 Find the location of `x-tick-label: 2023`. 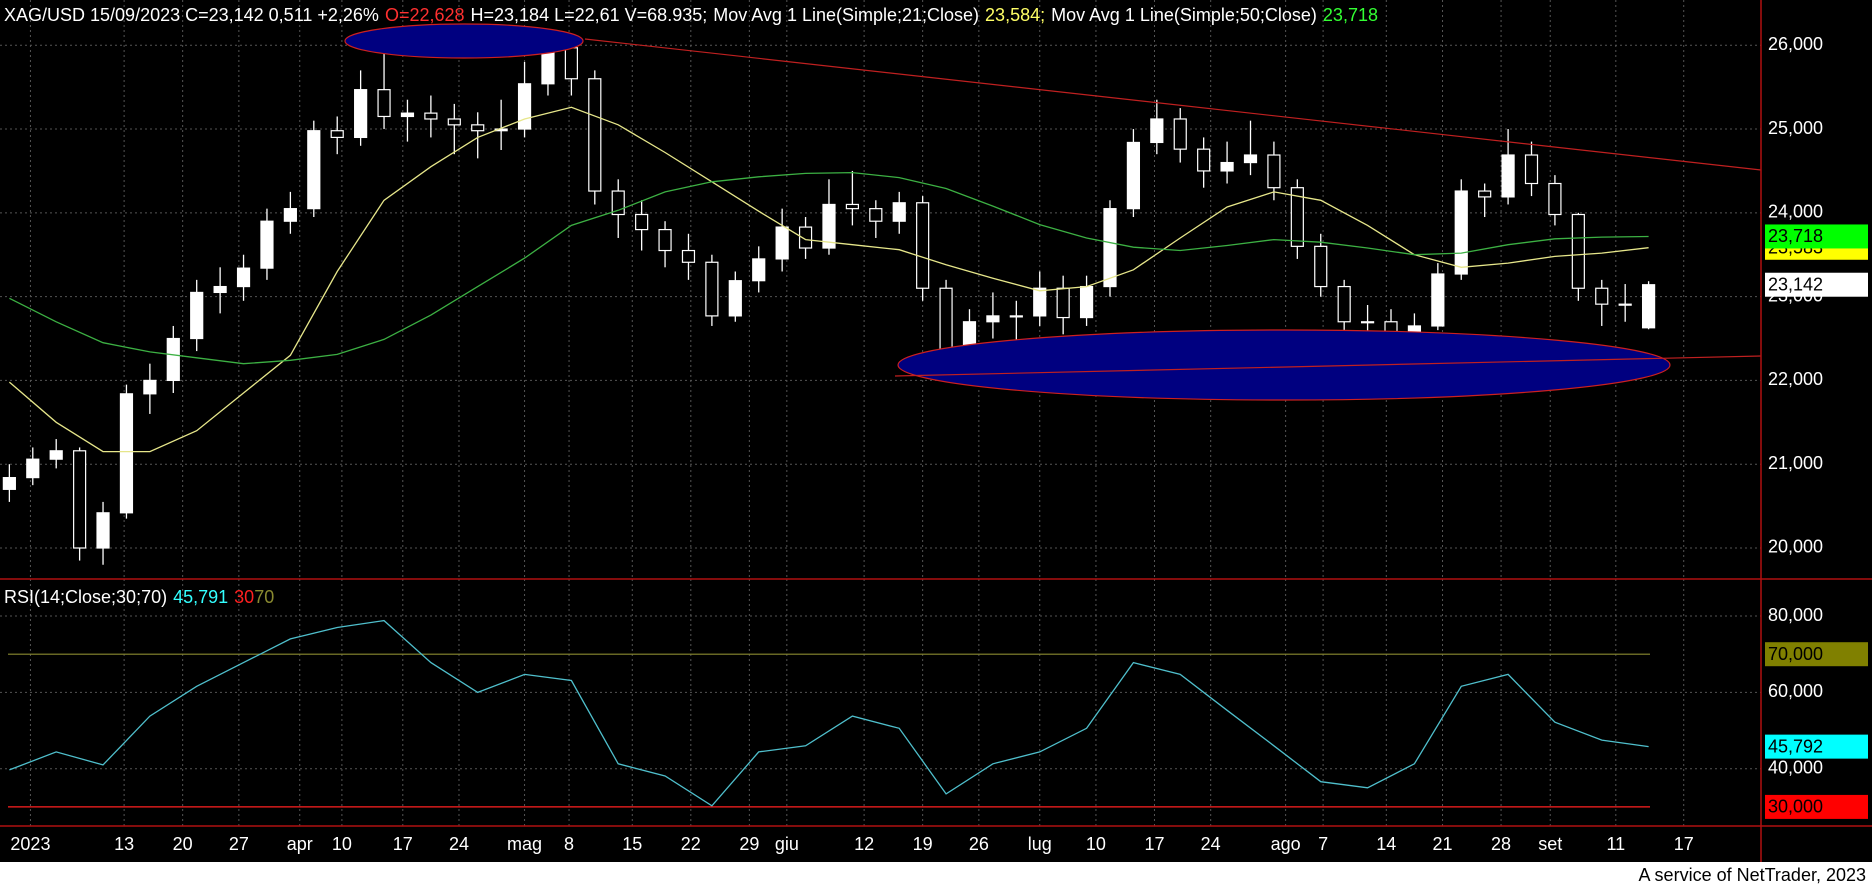

x-tick-label: 2023 is located at coordinates (30, 844).